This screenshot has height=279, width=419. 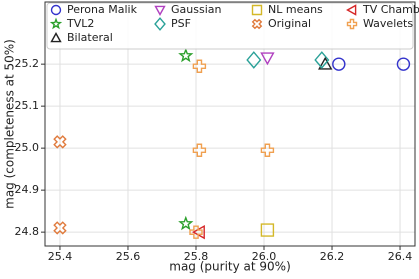 I want to click on x-tick-label: 26.0, so click(x=264, y=256).